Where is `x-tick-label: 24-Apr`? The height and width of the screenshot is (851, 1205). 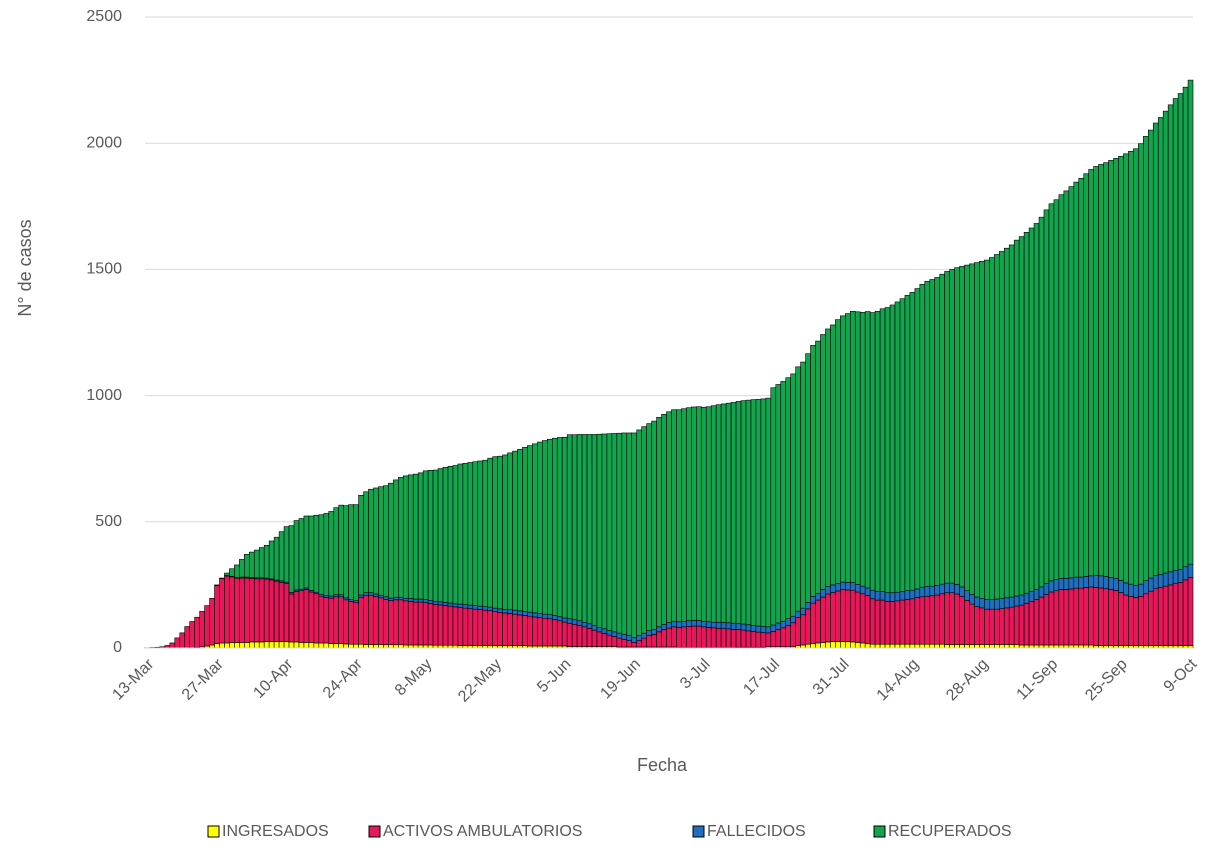 x-tick-label: 24-Apr is located at coordinates (343, 678).